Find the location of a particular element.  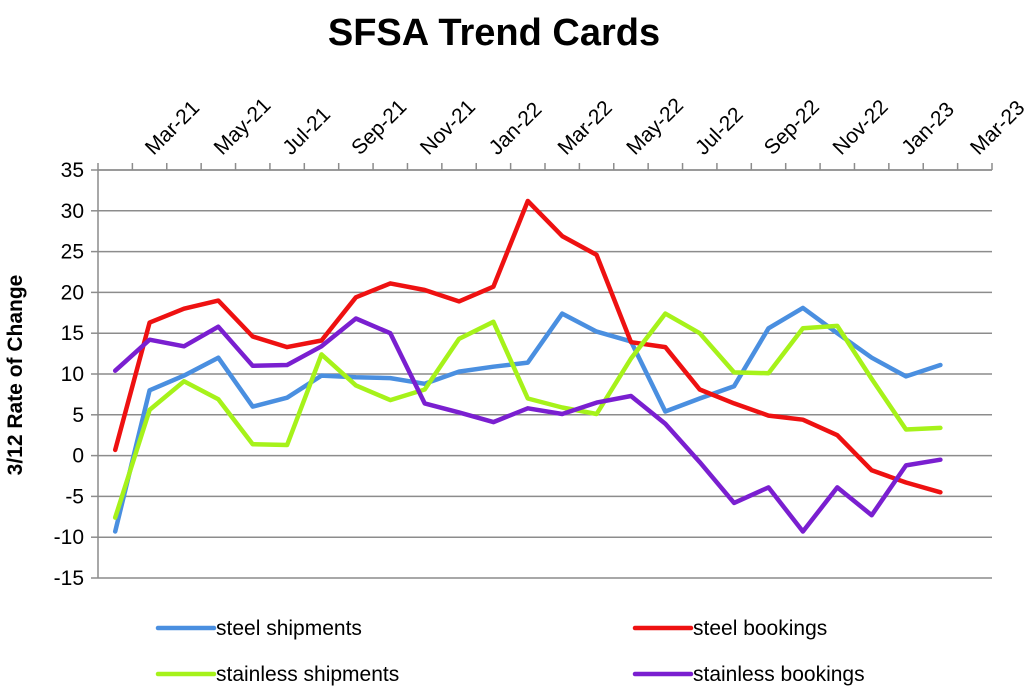

y-tick-label: -15 is located at coordinates (69, 578).